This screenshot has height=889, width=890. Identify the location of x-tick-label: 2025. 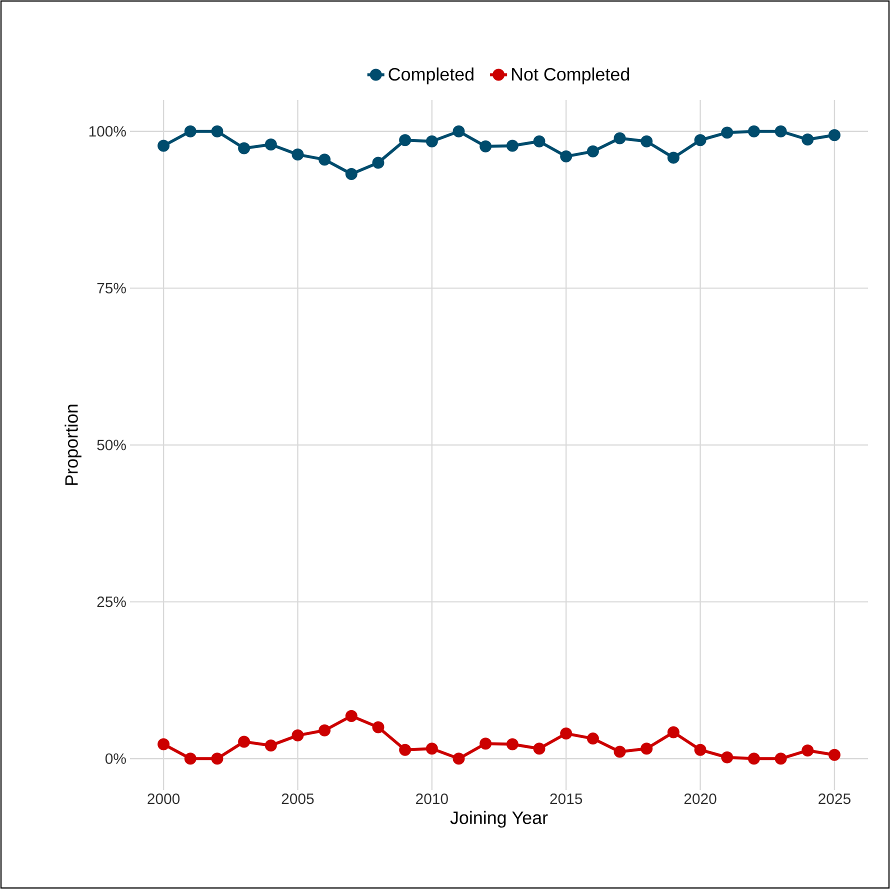
(834, 799).